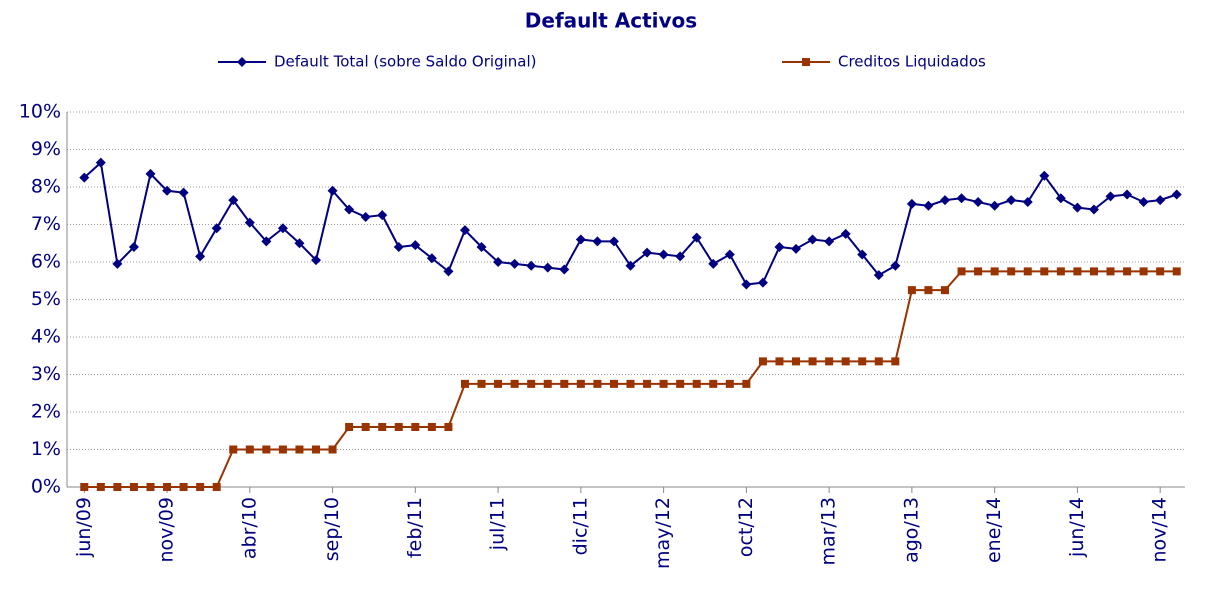 This screenshot has height=611, width=1222. I want to click on y-tick-label: 10%, so click(40, 112).